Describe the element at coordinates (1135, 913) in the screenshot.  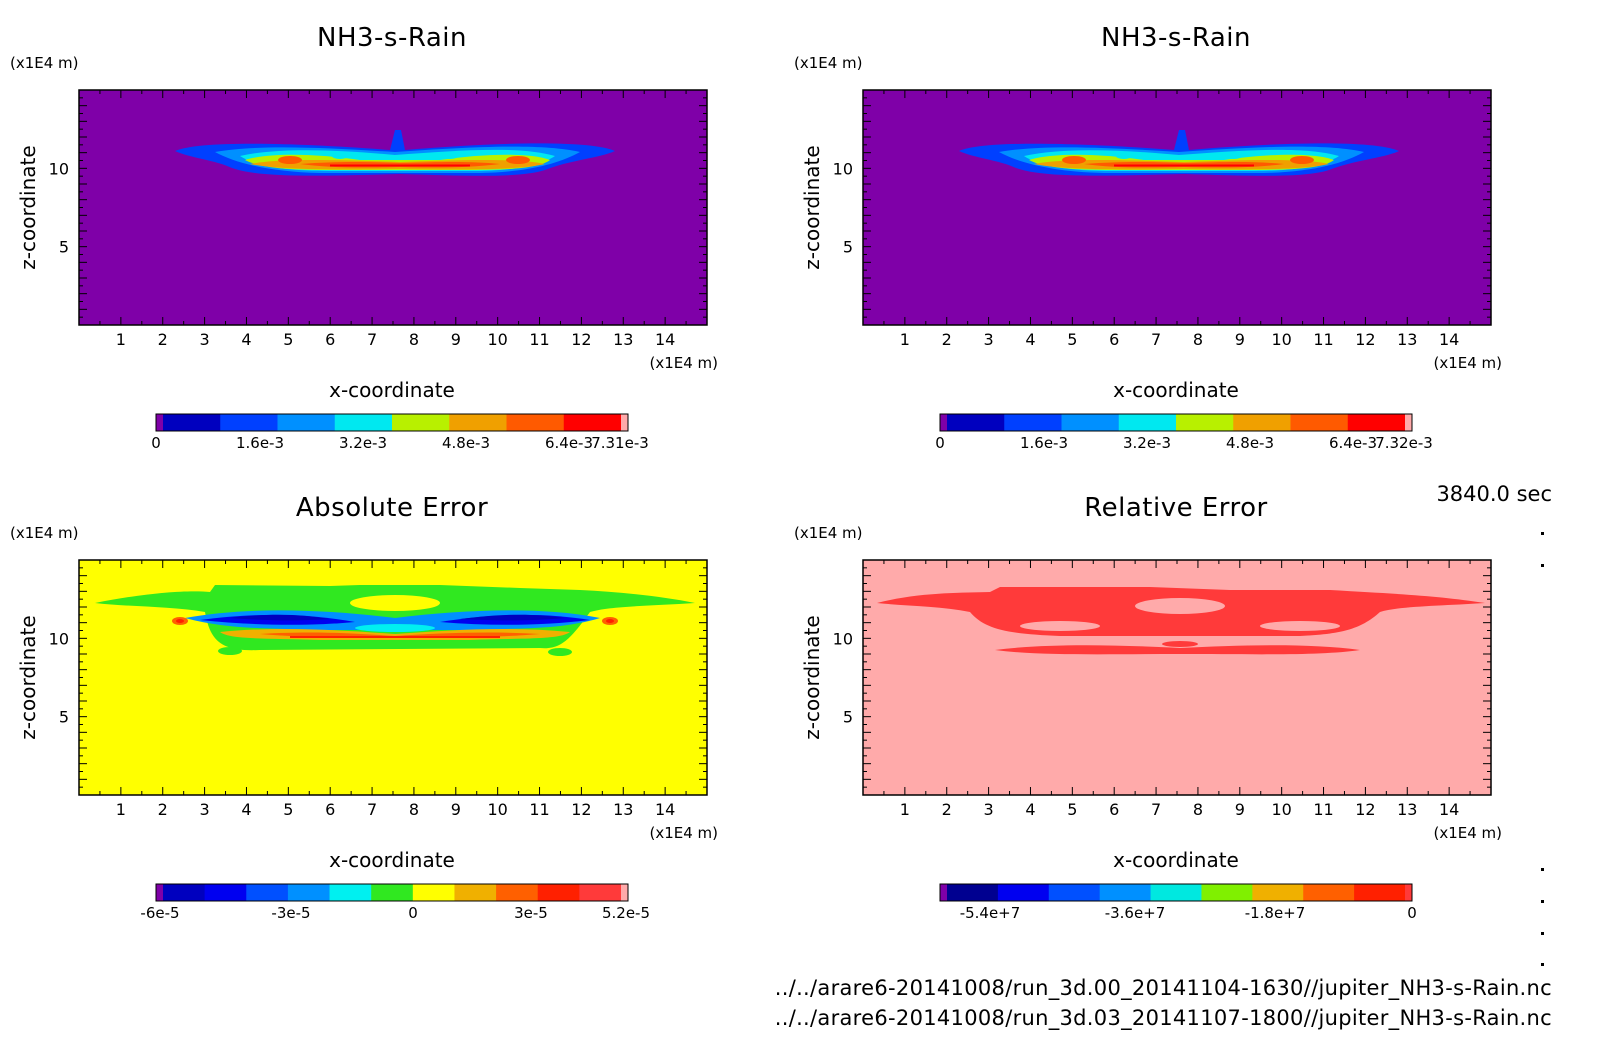
I see `colorbar-tick-label: -3.6e+7` at that location.